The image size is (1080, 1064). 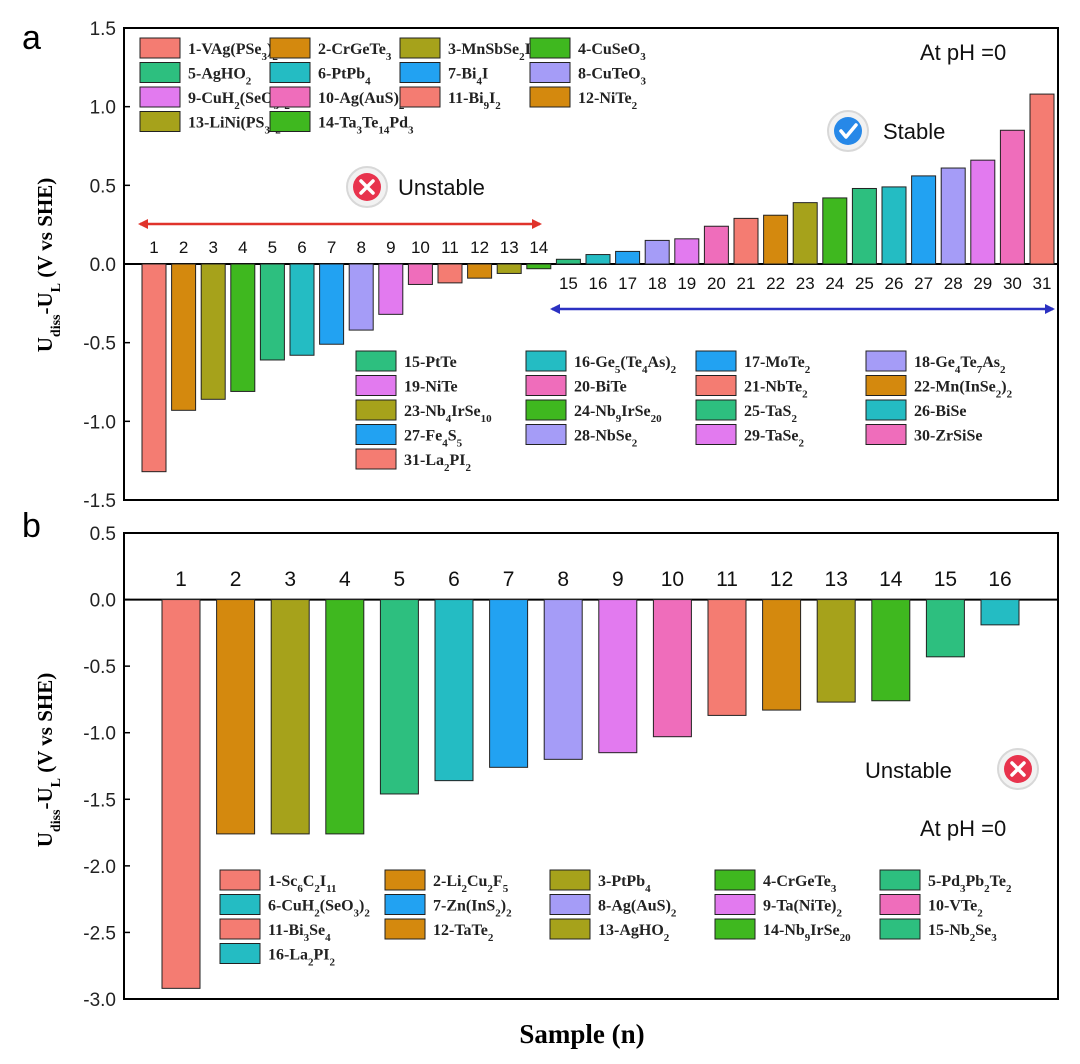 I want to click on category-label-10: 10, so click(x=672, y=579).